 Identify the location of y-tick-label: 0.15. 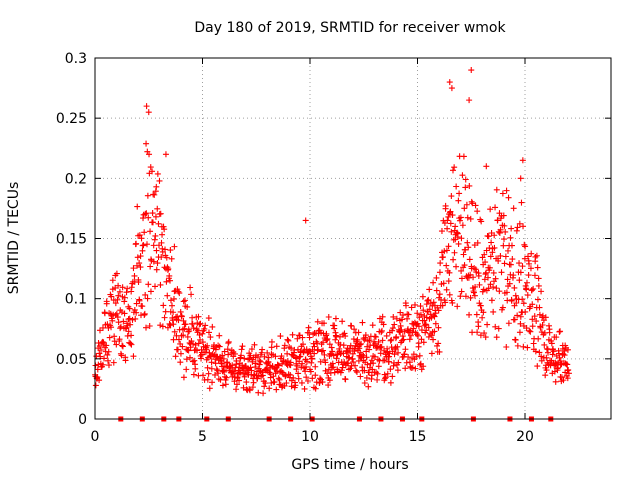
(71, 240).